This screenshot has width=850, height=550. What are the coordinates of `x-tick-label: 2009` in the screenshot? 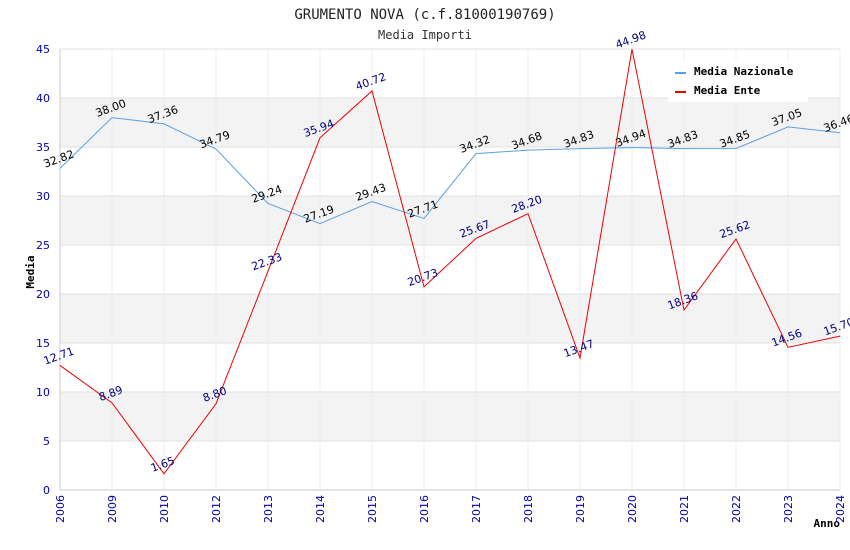 It's located at (112, 509).